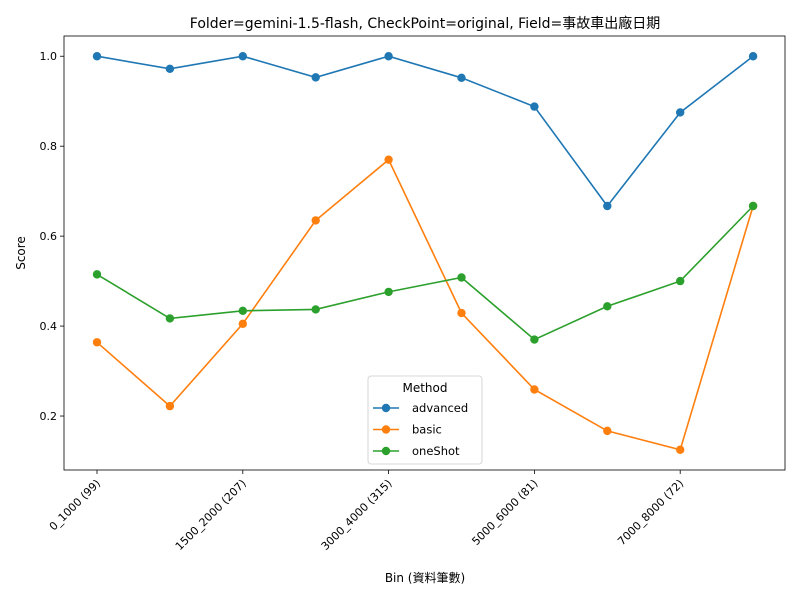 The width and height of the screenshot is (800, 600). I want to click on legend-box, so click(425, 420).